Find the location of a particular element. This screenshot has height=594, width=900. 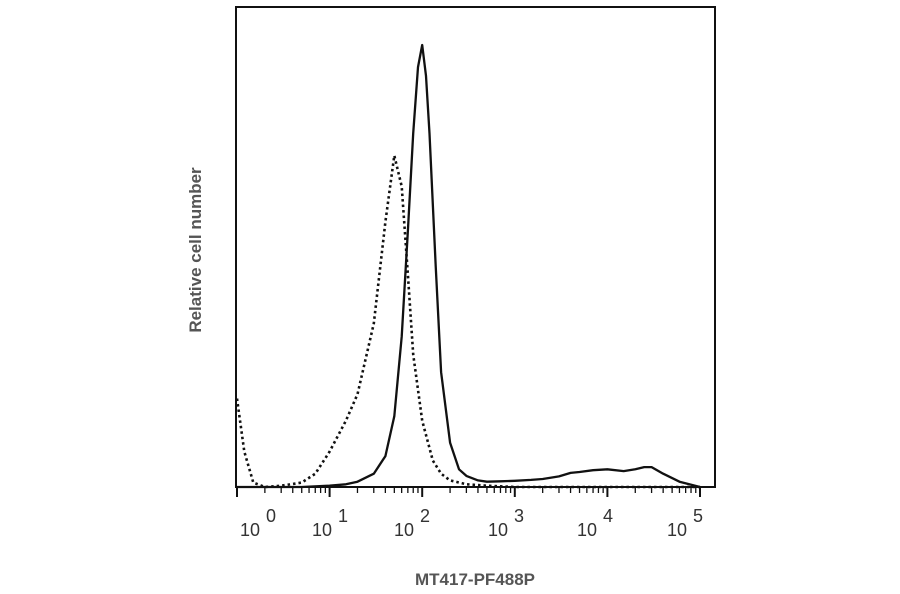

x-tick-label: 10³ is located at coordinates (506, 523).